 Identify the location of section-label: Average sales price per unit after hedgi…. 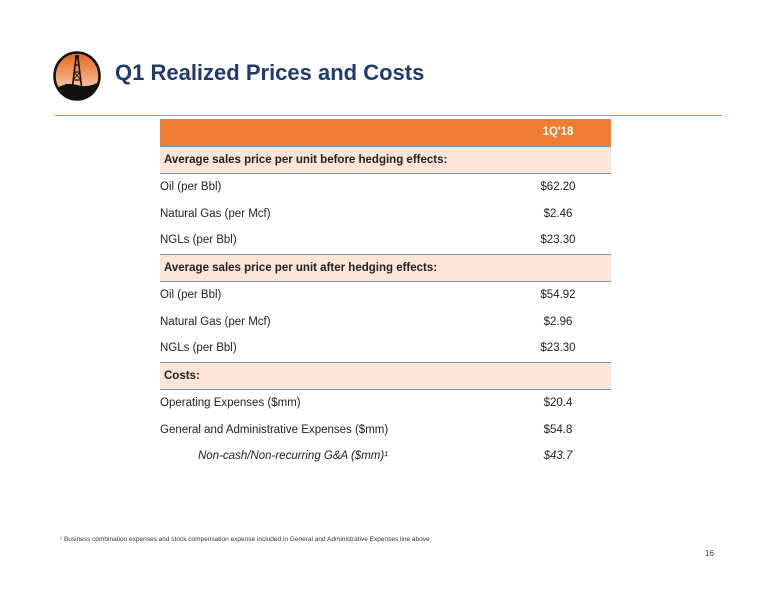
(385, 267).